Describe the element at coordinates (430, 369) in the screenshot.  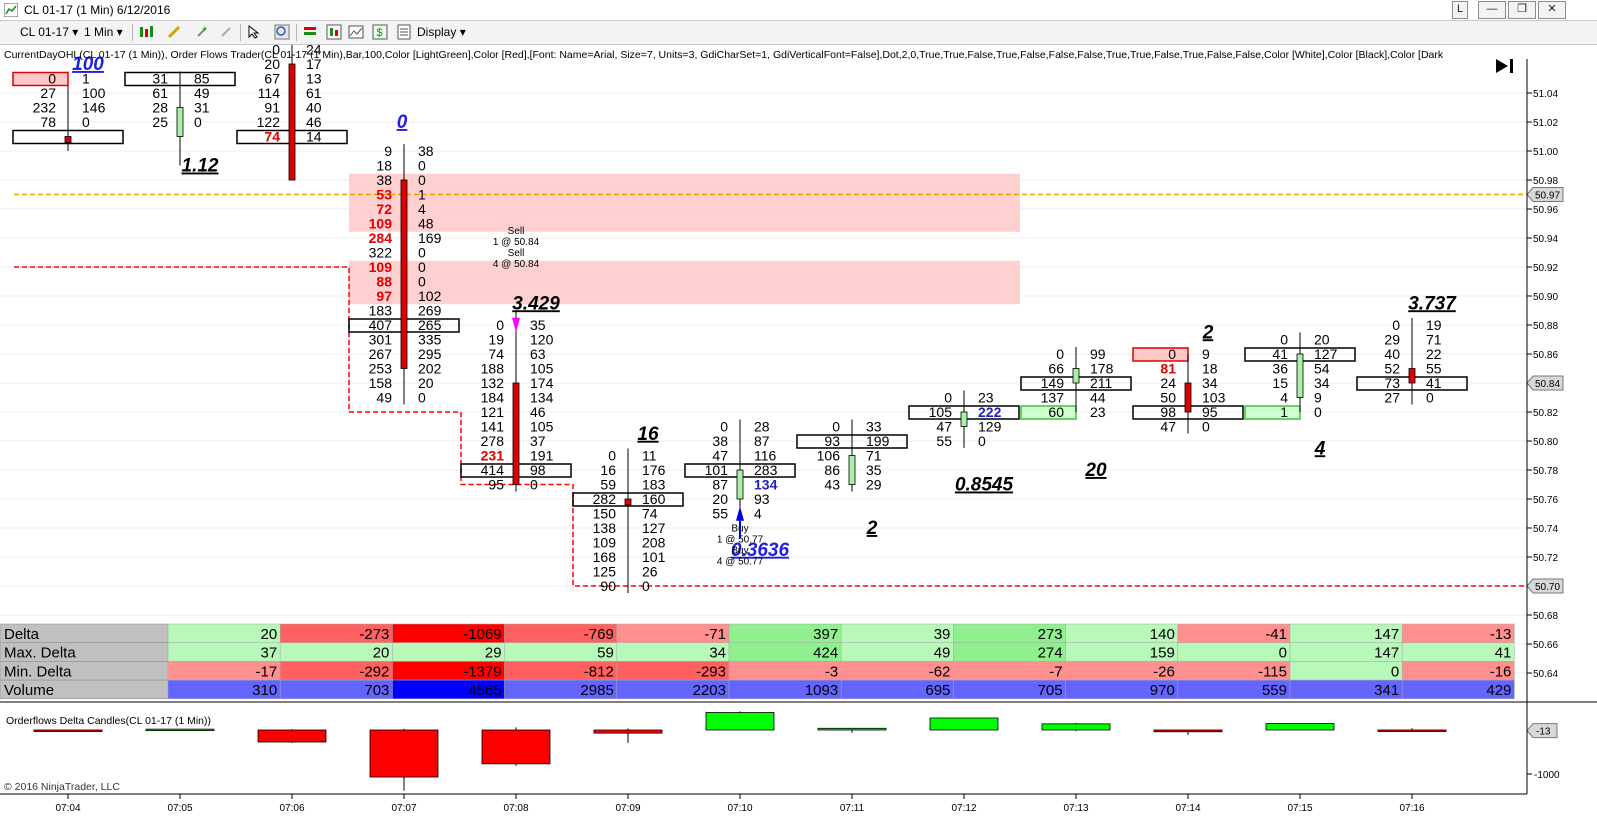
I see `ask-volume: 202` at that location.